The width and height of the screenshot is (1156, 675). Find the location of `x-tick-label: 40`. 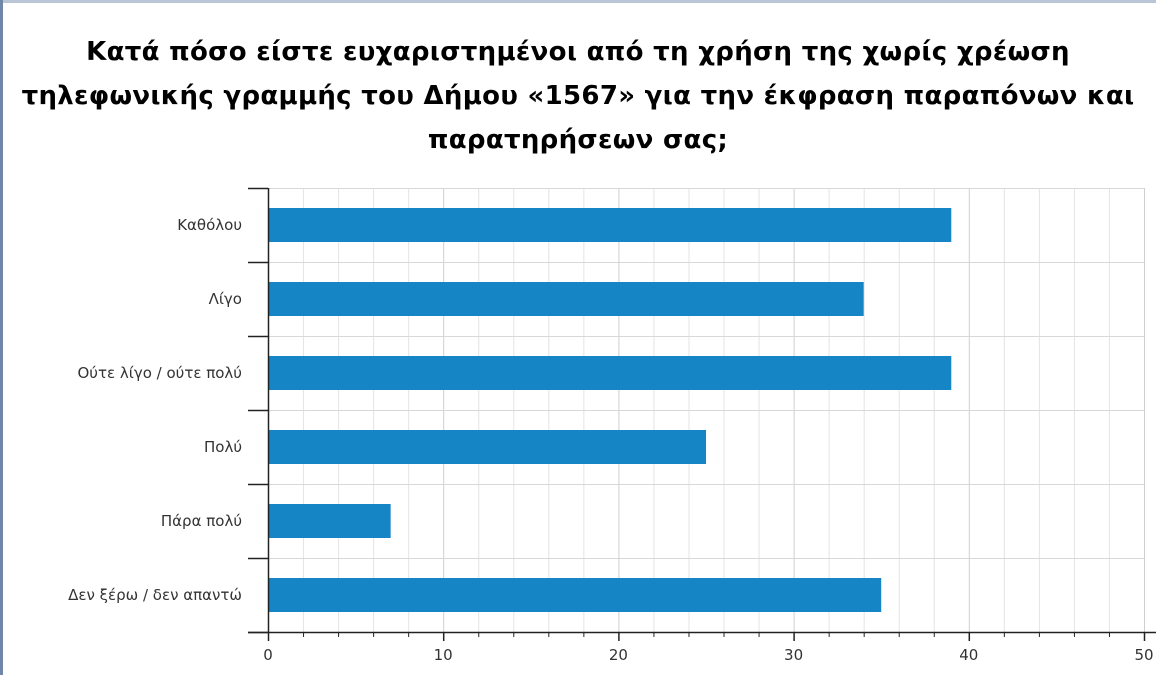

x-tick-label: 40 is located at coordinates (968, 655).